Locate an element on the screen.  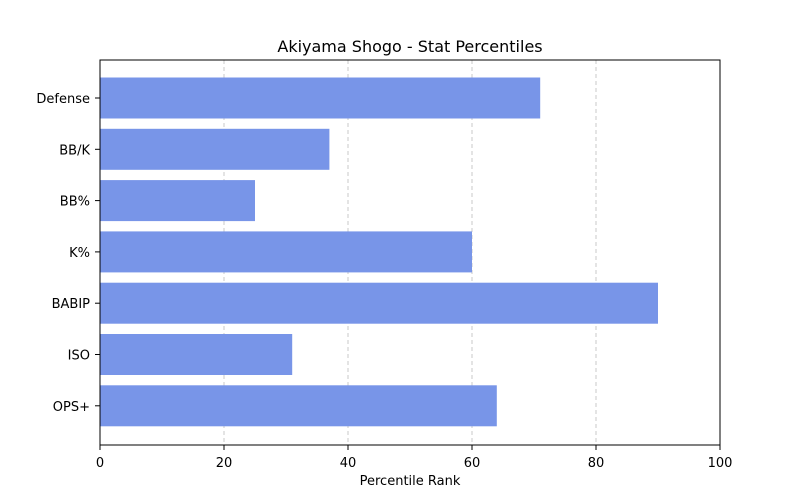
x-tick-label: 80 is located at coordinates (596, 463).